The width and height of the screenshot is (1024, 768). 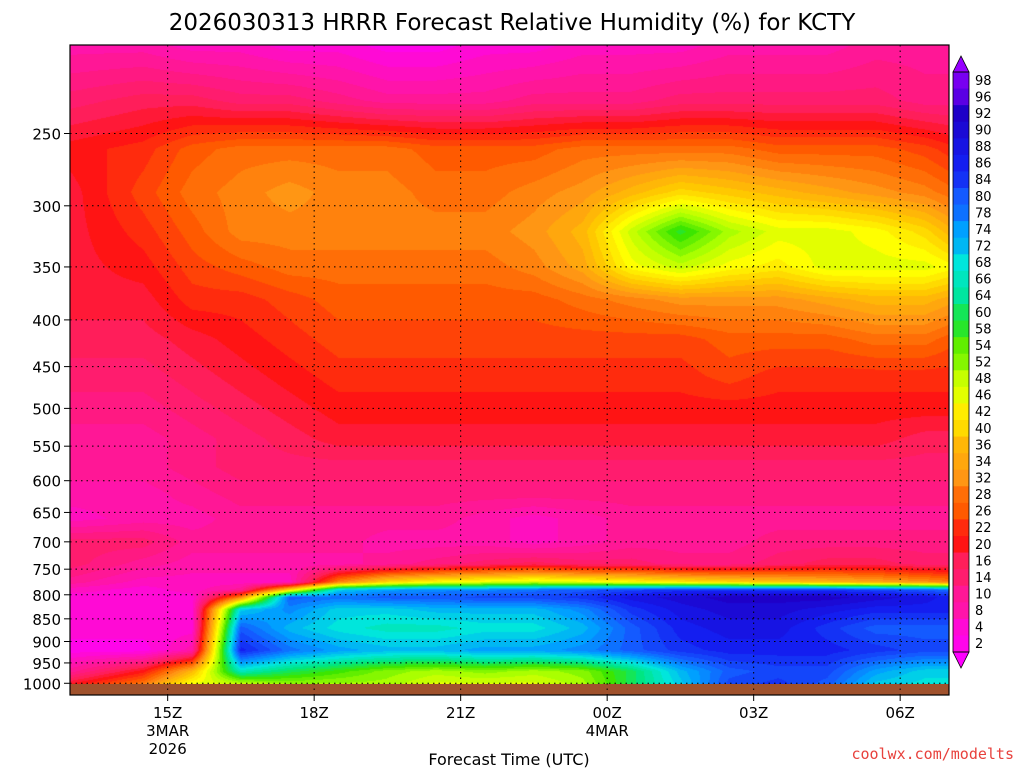 I want to click on x-tick-label: 15Z, so click(x=167, y=713).